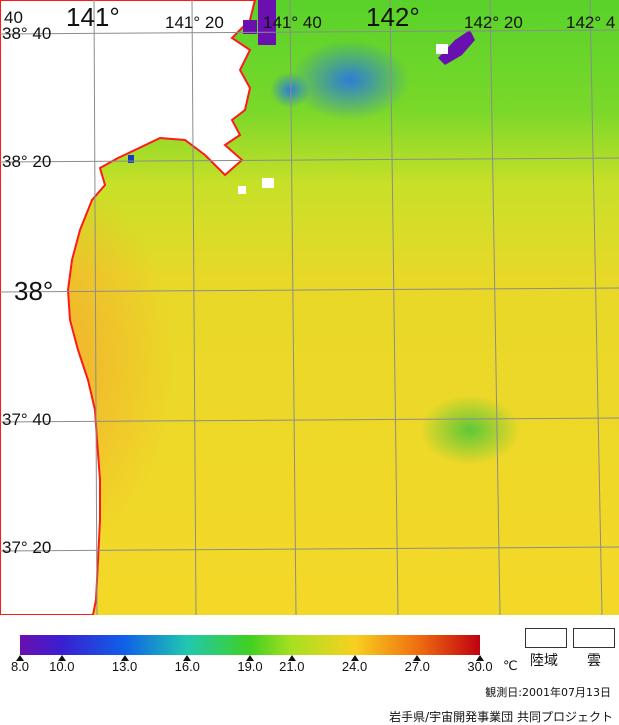  I want to click on color-bar-tick-label: 30.0, so click(480, 666).